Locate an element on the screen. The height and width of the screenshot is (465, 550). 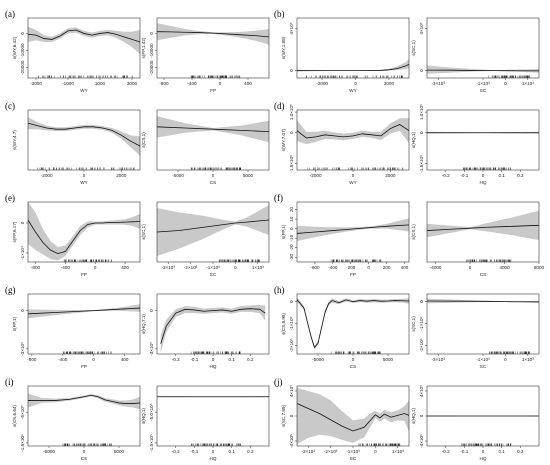
panel-letter: (h) is located at coordinates (279, 290).